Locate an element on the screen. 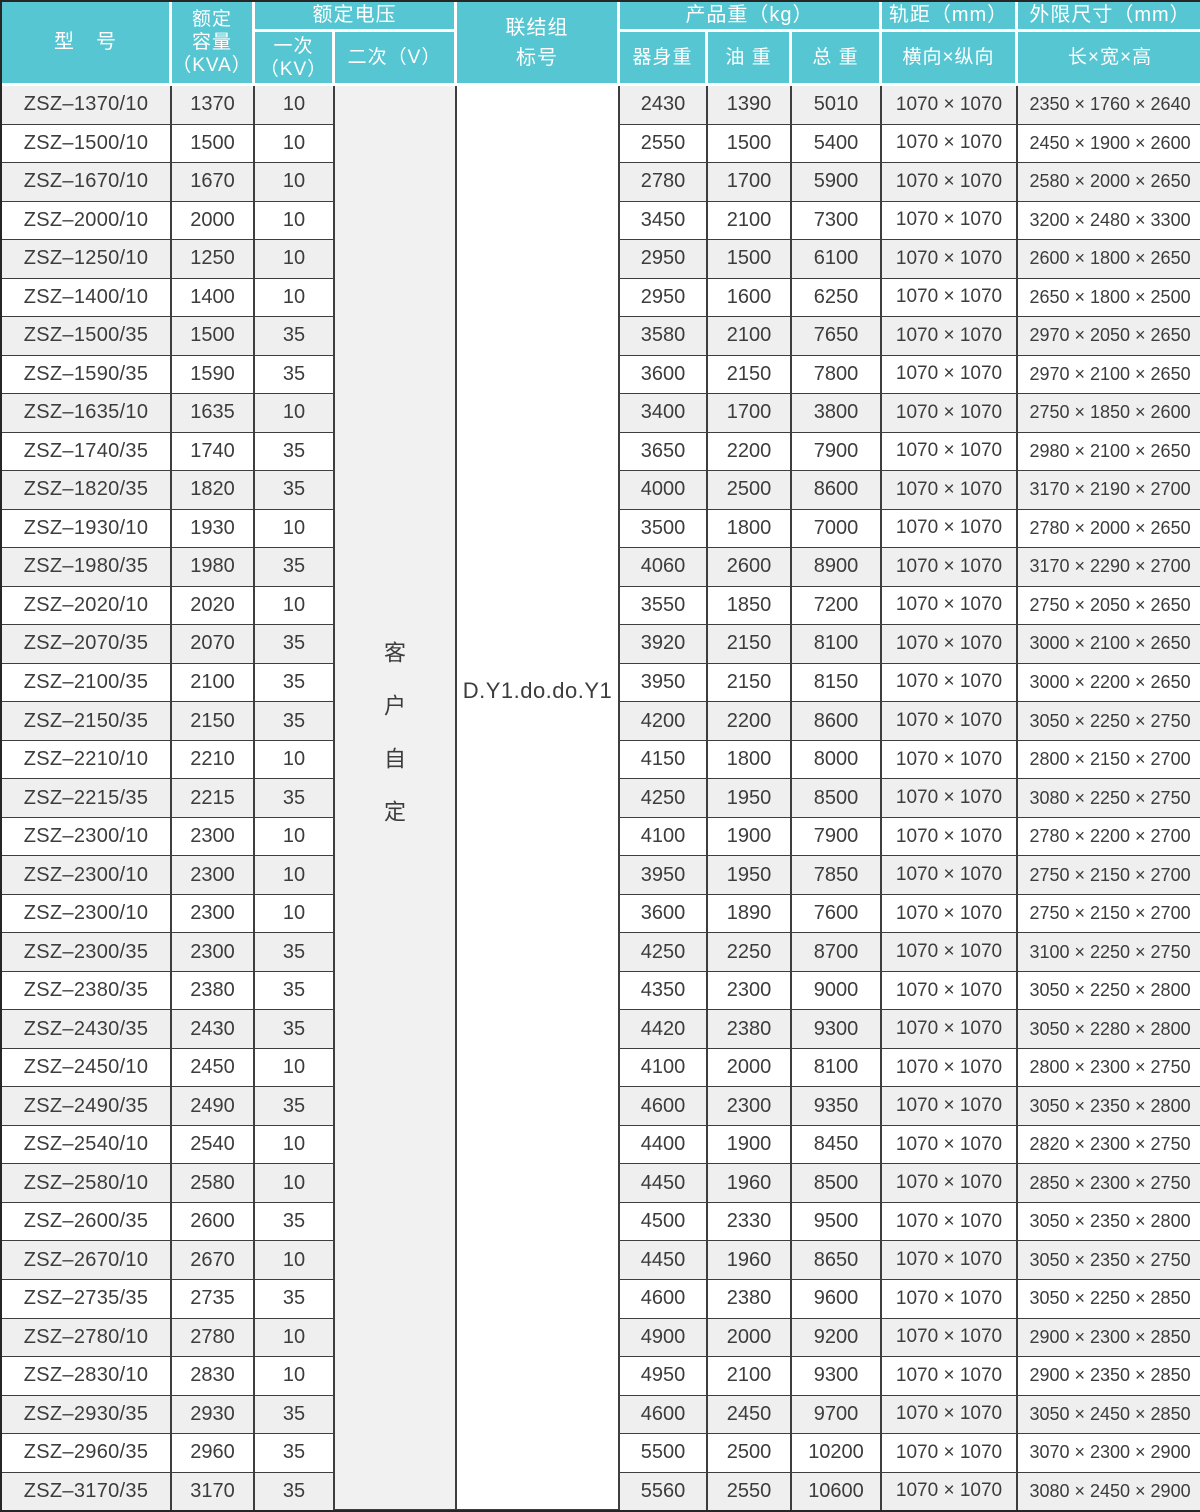 The image size is (1200, 1512). cell-kva: 2780 is located at coordinates (213, 1338).